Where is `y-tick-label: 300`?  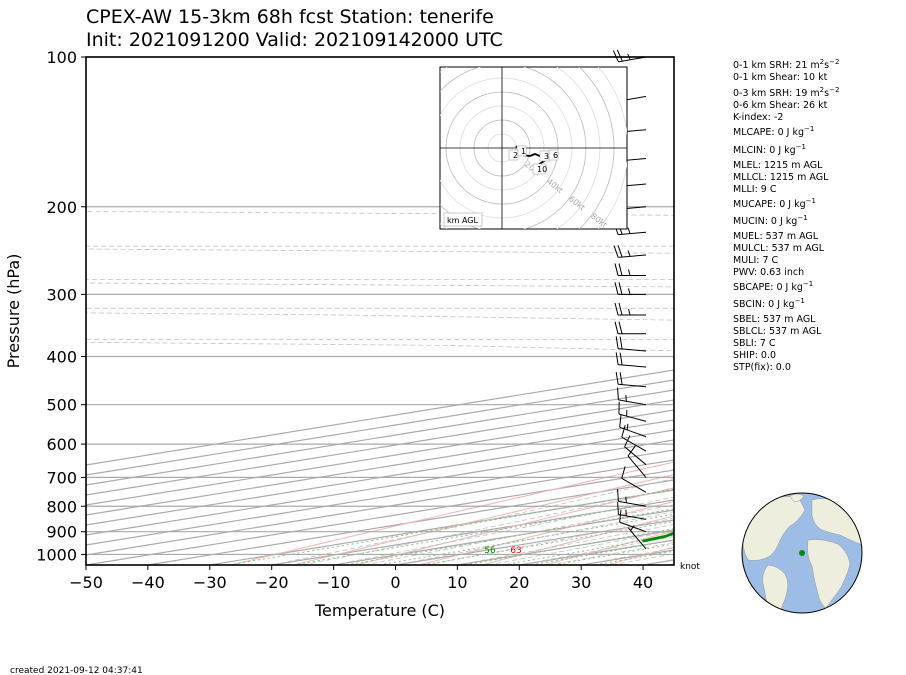 y-tick-label: 300 is located at coordinates (61, 294).